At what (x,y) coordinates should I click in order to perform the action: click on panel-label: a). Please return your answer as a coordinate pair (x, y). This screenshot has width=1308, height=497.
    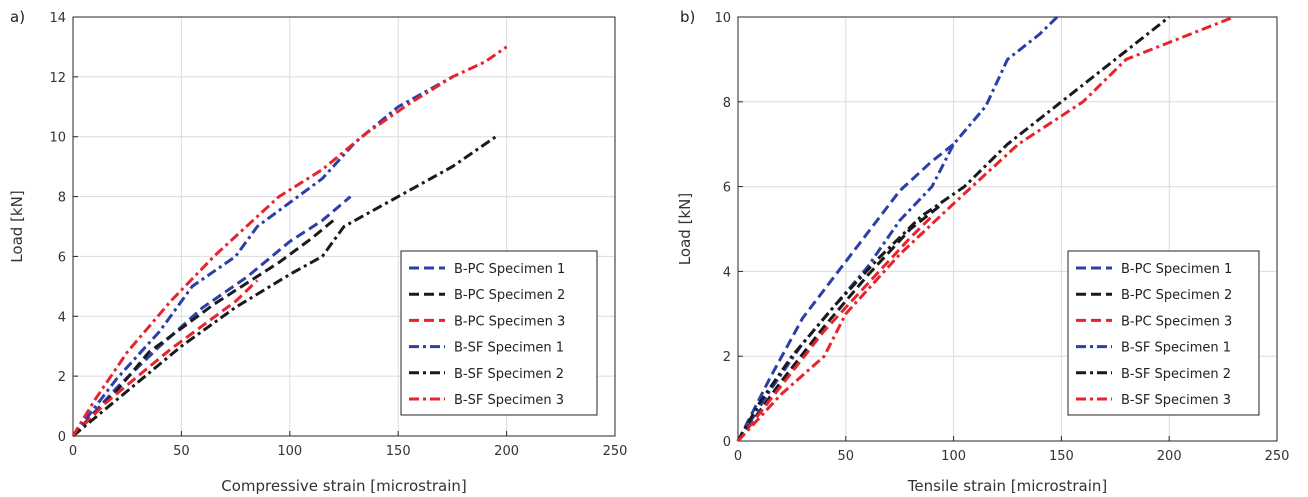
    Looking at the image, I should click on (17, 17).